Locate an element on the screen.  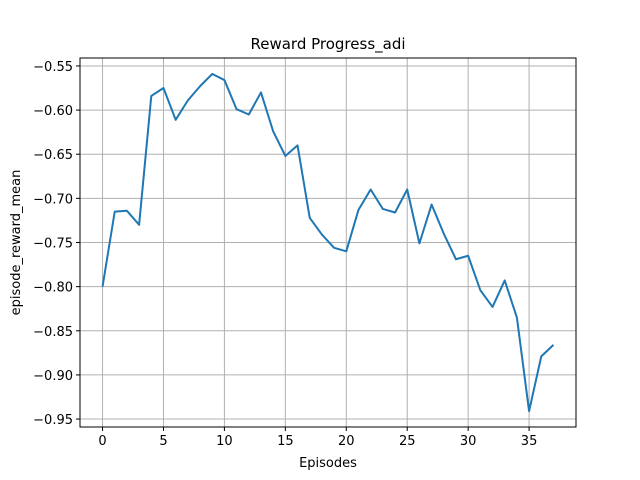
y-tick-label: −0.55 is located at coordinates (53, 67).